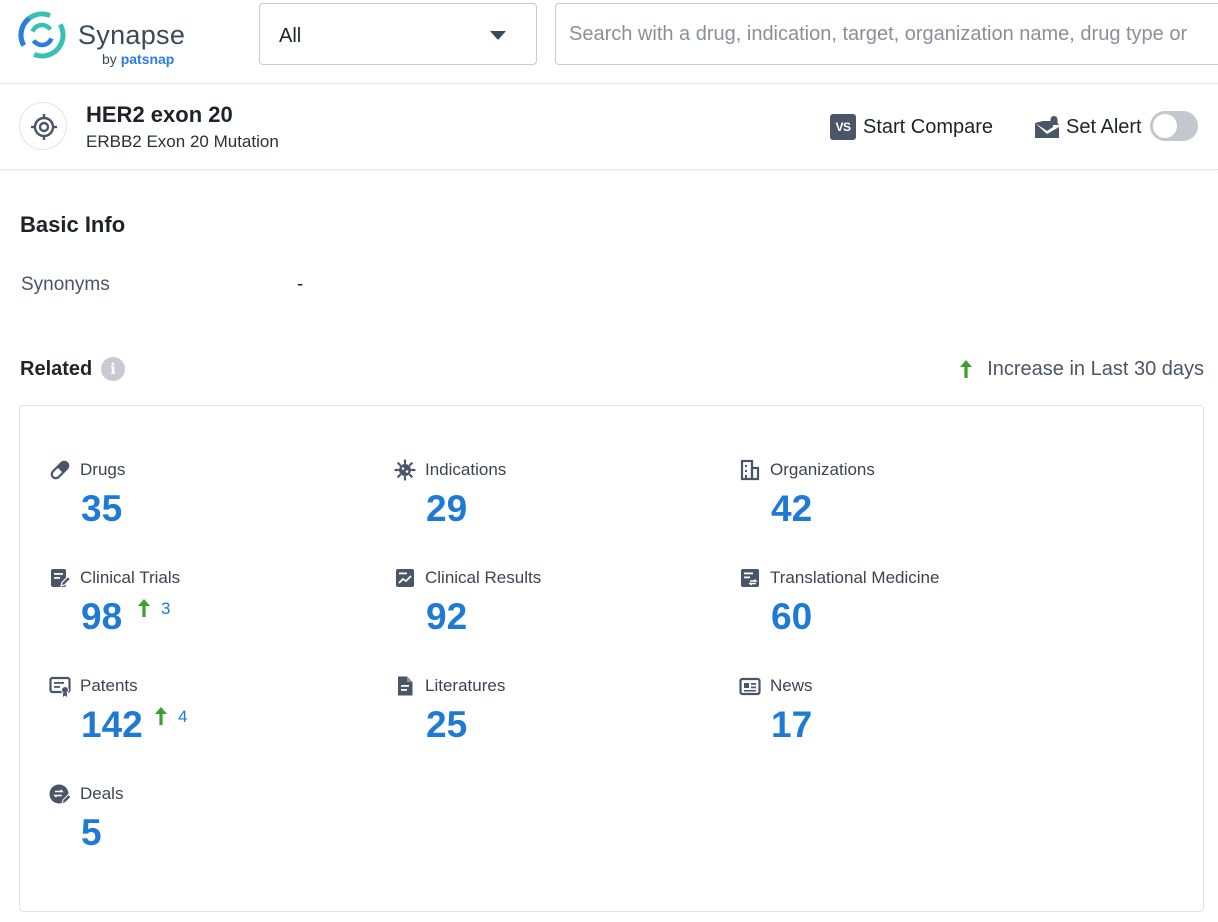  I want to click on logo-subtitle: by patsnap, so click(138, 59).